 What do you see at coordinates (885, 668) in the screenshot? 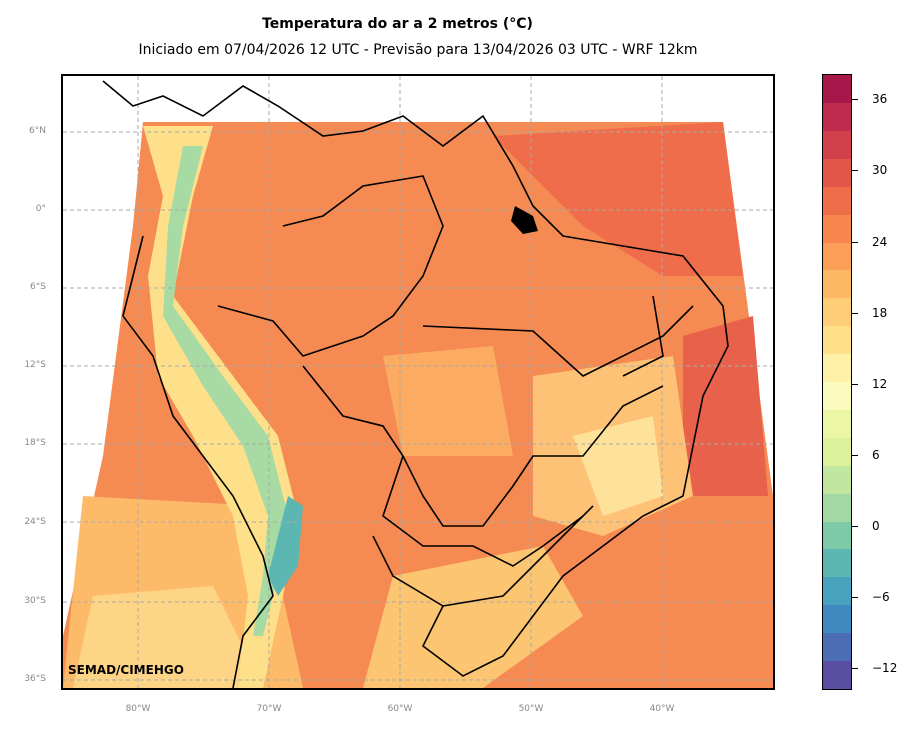
I see `colorbar-label-neg12: −12` at bounding box center [885, 668].